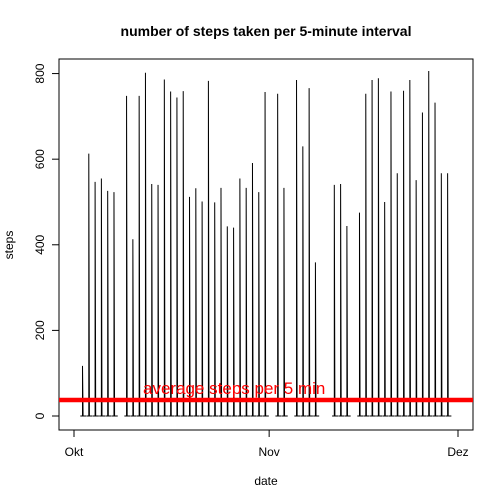 This screenshot has width=504, height=504. What do you see at coordinates (9, 245) in the screenshot?
I see `y-axis-label: steps` at bounding box center [9, 245].